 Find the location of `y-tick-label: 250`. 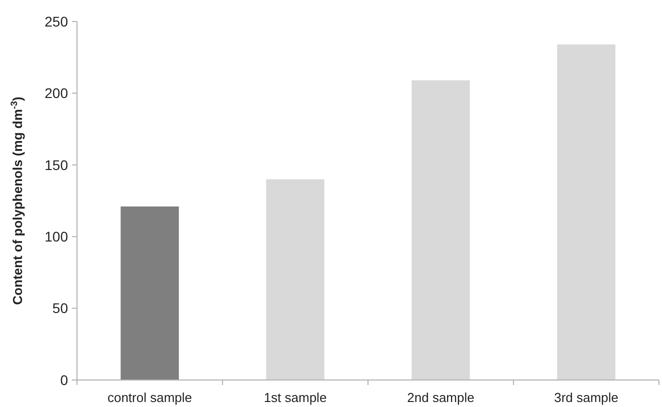

y-tick-label: 250 is located at coordinates (56, 21).